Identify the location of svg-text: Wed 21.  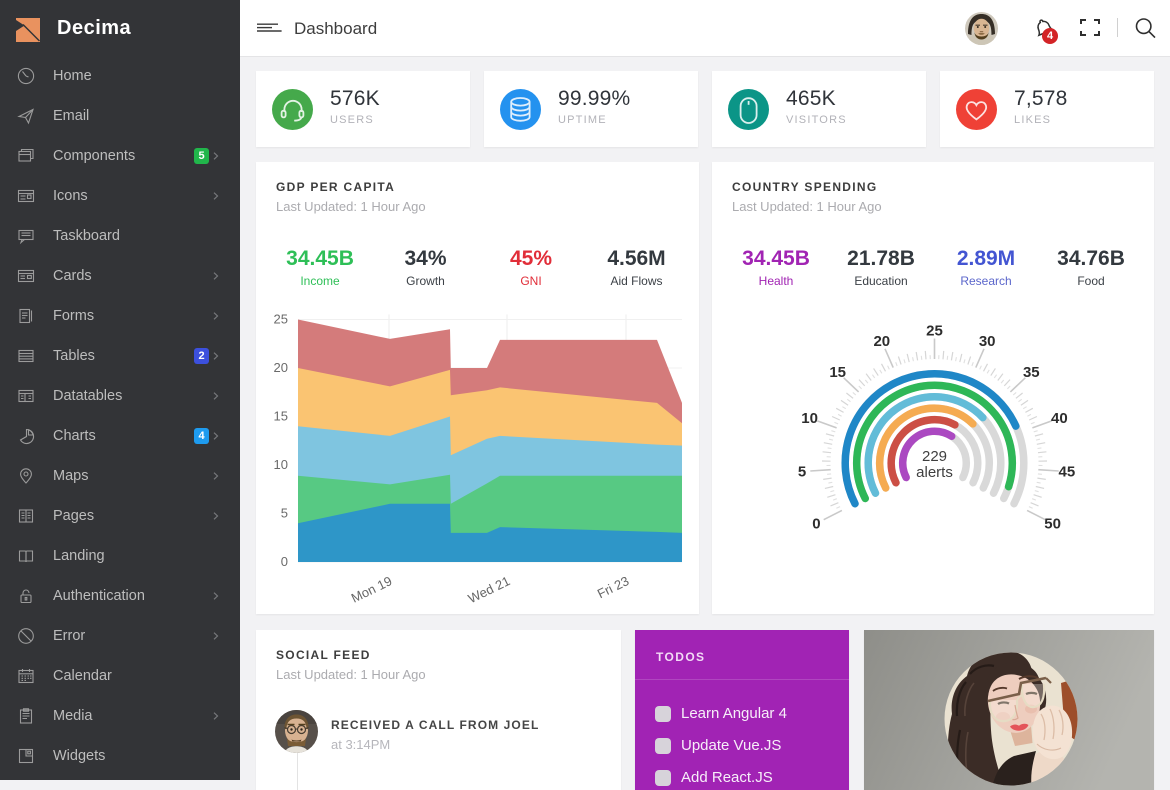
(489, 589).